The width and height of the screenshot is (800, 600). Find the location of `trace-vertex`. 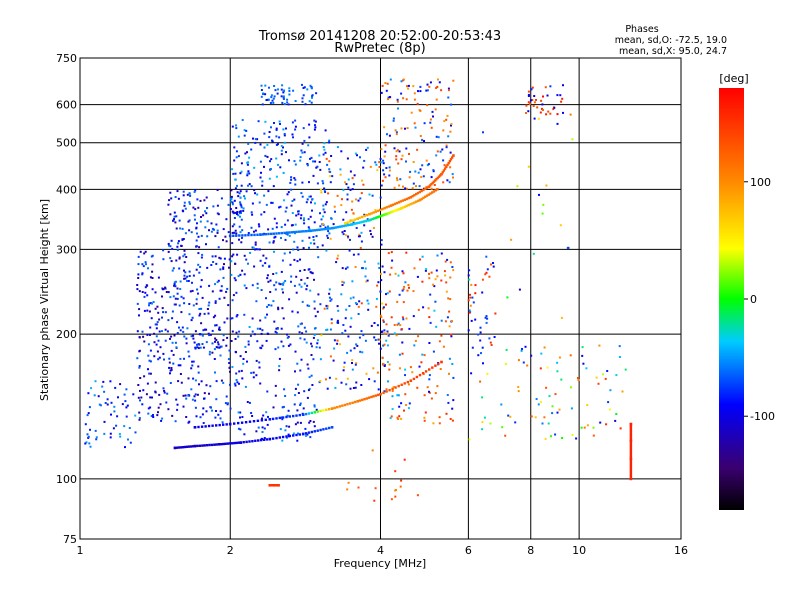

trace-vertex is located at coordinates (332, 427).